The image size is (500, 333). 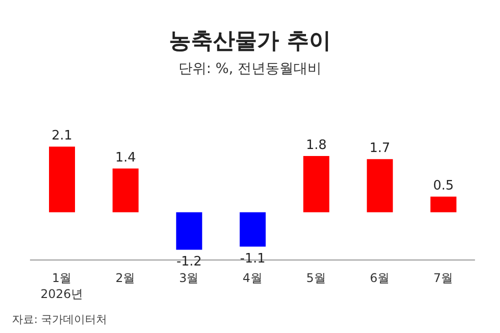 I want to click on x-tick-label: 1월 2026년, so click(x=62, y=286).